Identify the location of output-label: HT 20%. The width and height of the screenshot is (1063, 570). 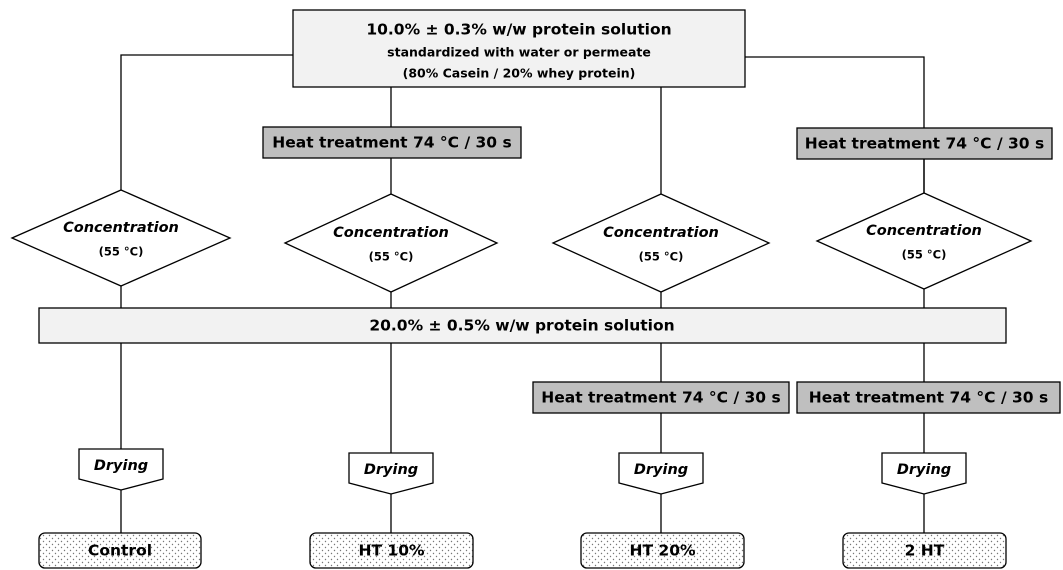
(662, 551).